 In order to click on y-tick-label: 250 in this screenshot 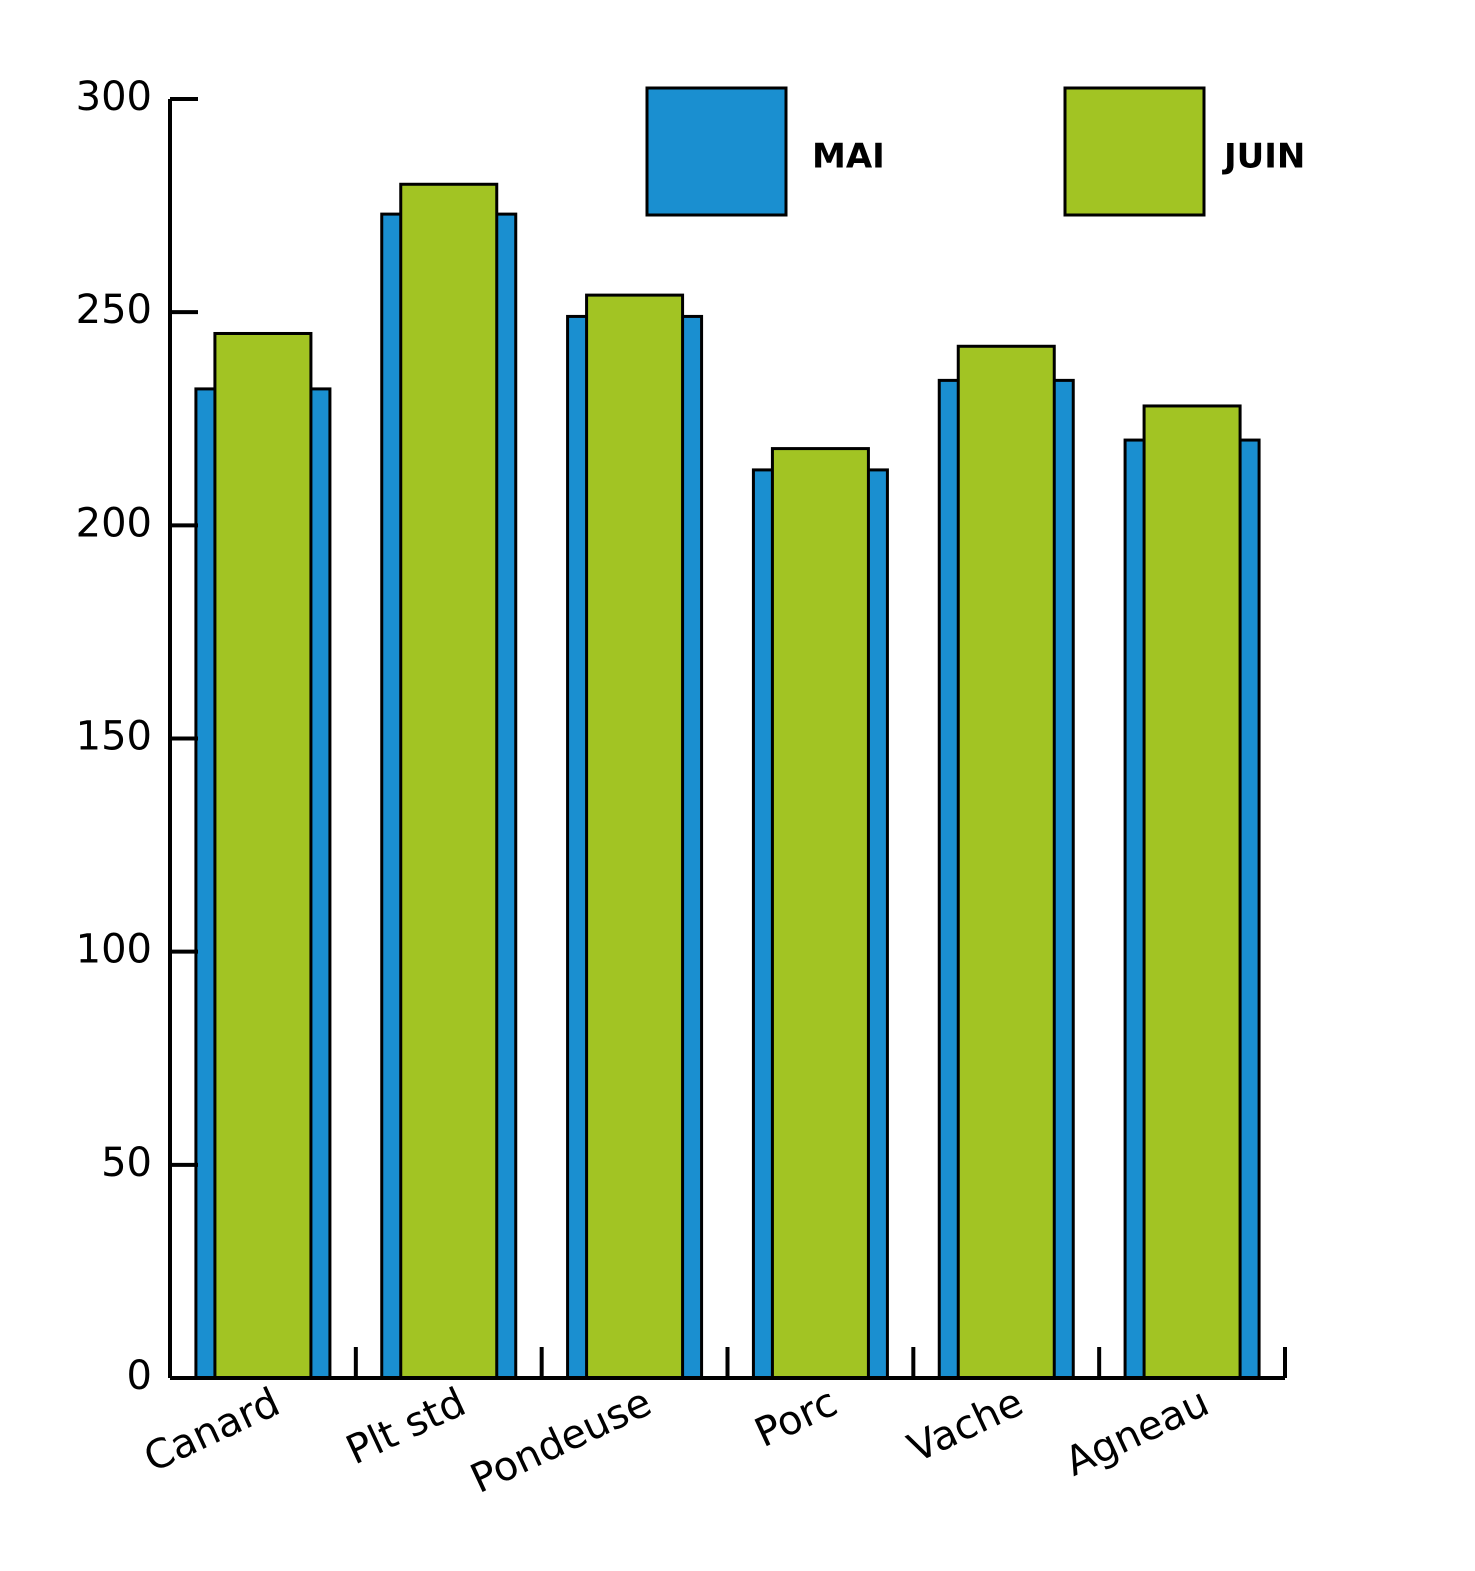, I will do `click(114, 310)`.